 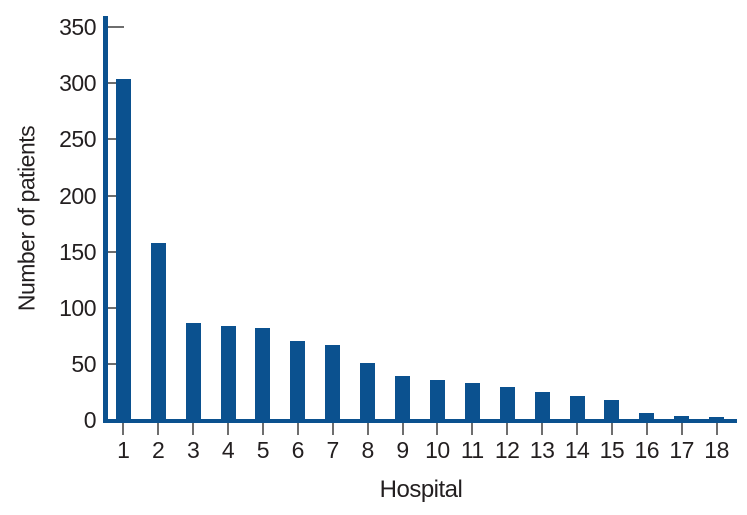 I want to click on x-tick-label: 1, so click(x=123, y=450).